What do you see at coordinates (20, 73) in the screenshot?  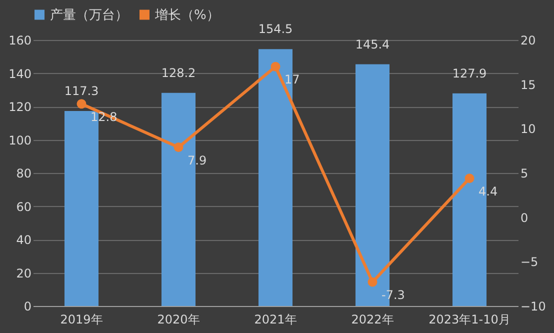 I see `y-tick-label: 140` at bounding box center [20, 73].